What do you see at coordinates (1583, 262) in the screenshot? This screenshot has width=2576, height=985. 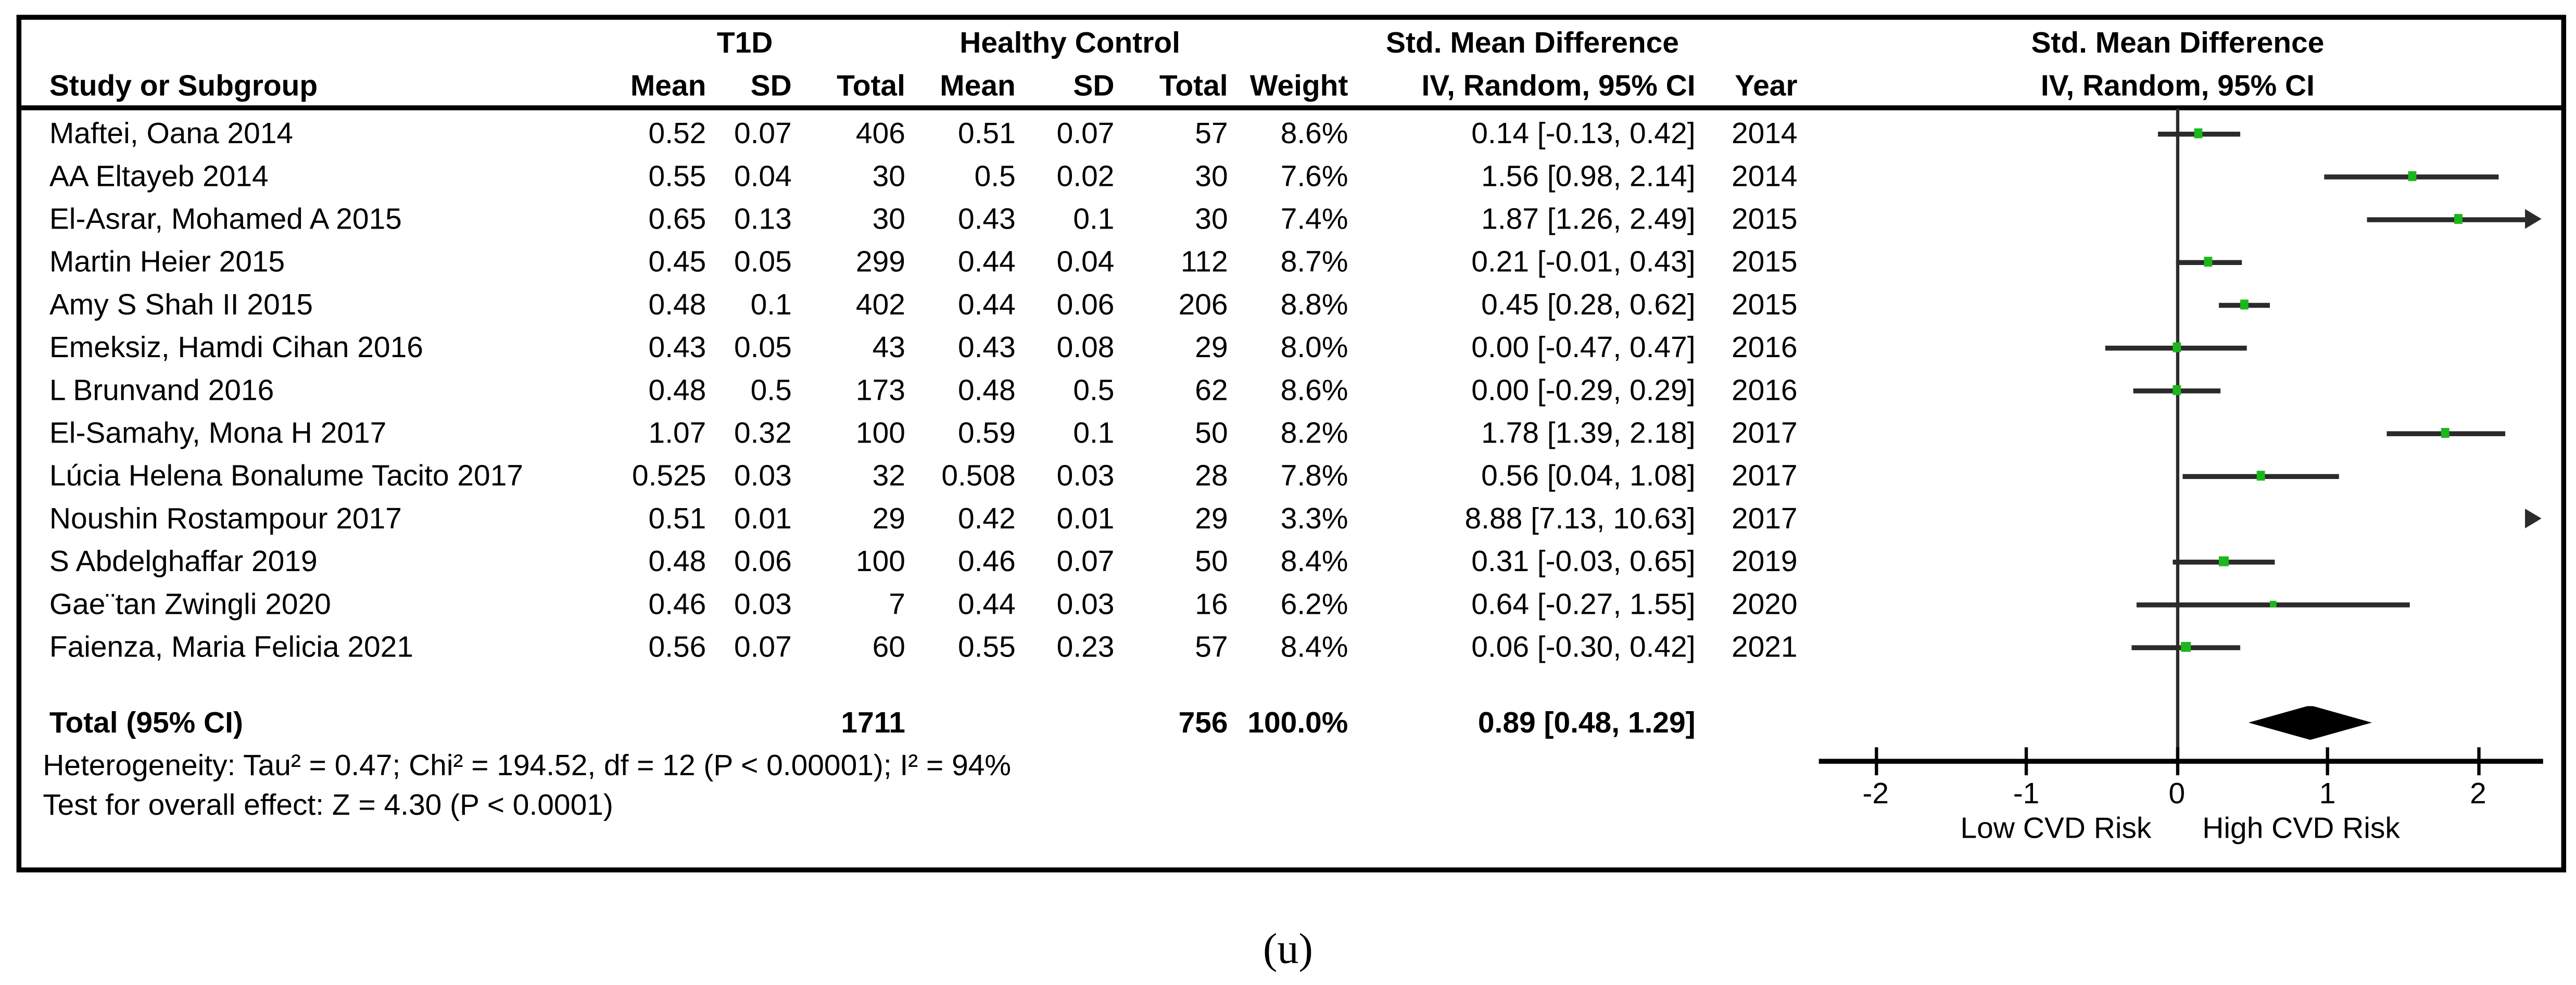 I see `smd-ci-cell: 0.21 [-0.01, 0.43]` at bounding box center [1583, 262].